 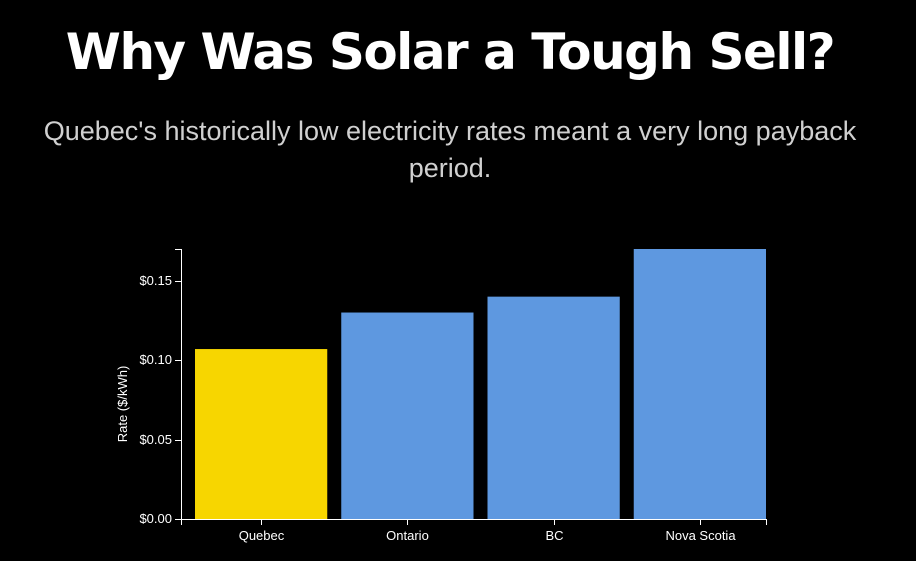 I want to click on y-tick-label: $0.15, so click(x=155, y=280).